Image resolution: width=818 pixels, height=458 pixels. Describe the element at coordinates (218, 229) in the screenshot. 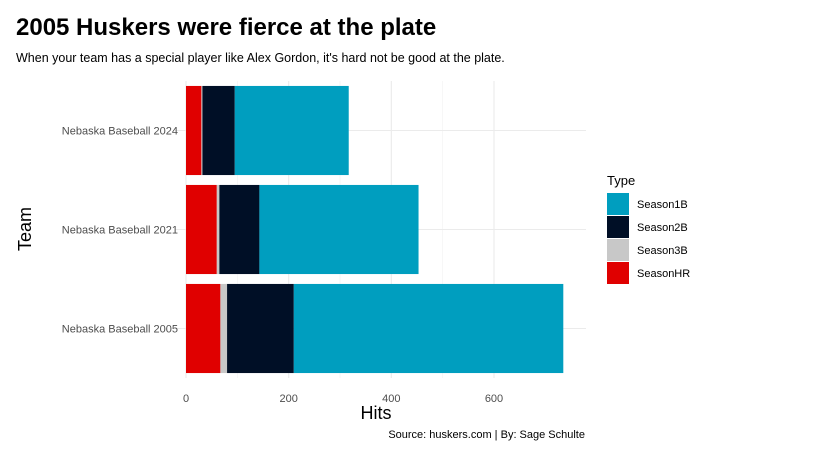

I see `bar-season3b-nebaska-baseball-2021` at that location.